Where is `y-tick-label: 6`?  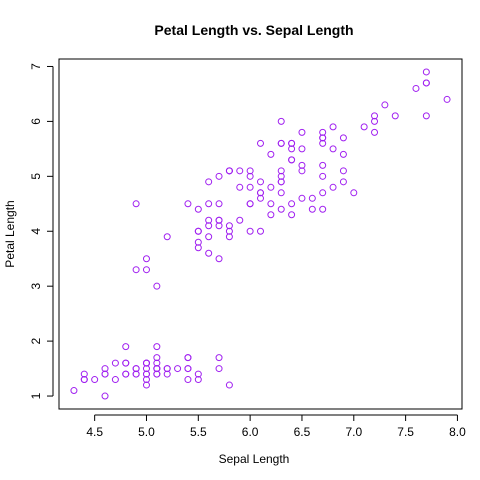
y-tick-label: 6 is located at coordinates (36, 121).